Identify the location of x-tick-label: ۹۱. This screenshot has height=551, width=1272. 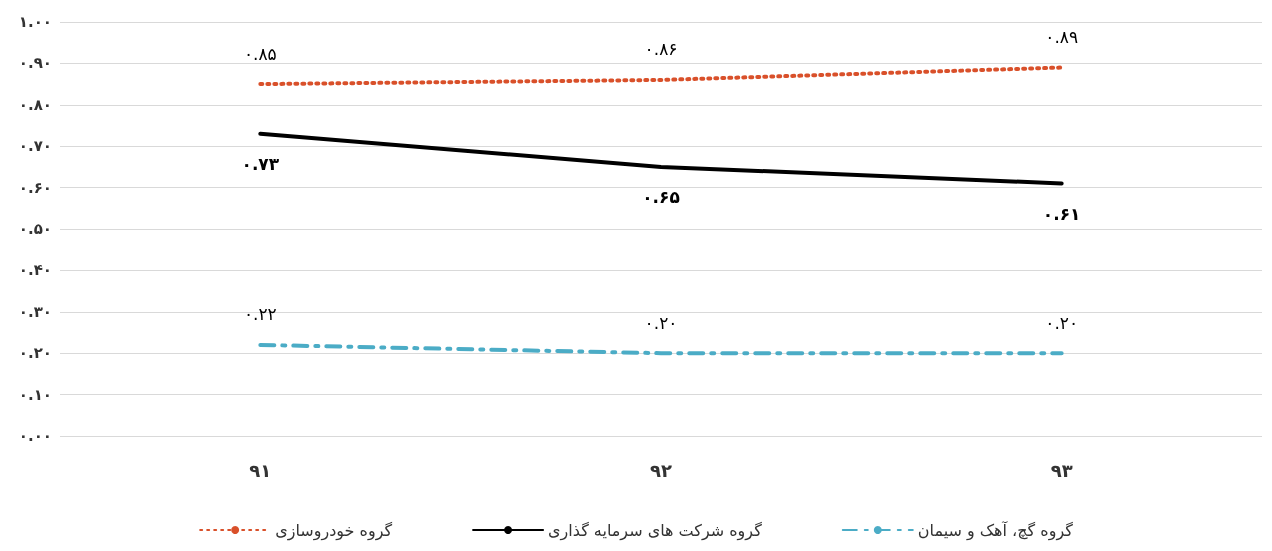
(260, 470).